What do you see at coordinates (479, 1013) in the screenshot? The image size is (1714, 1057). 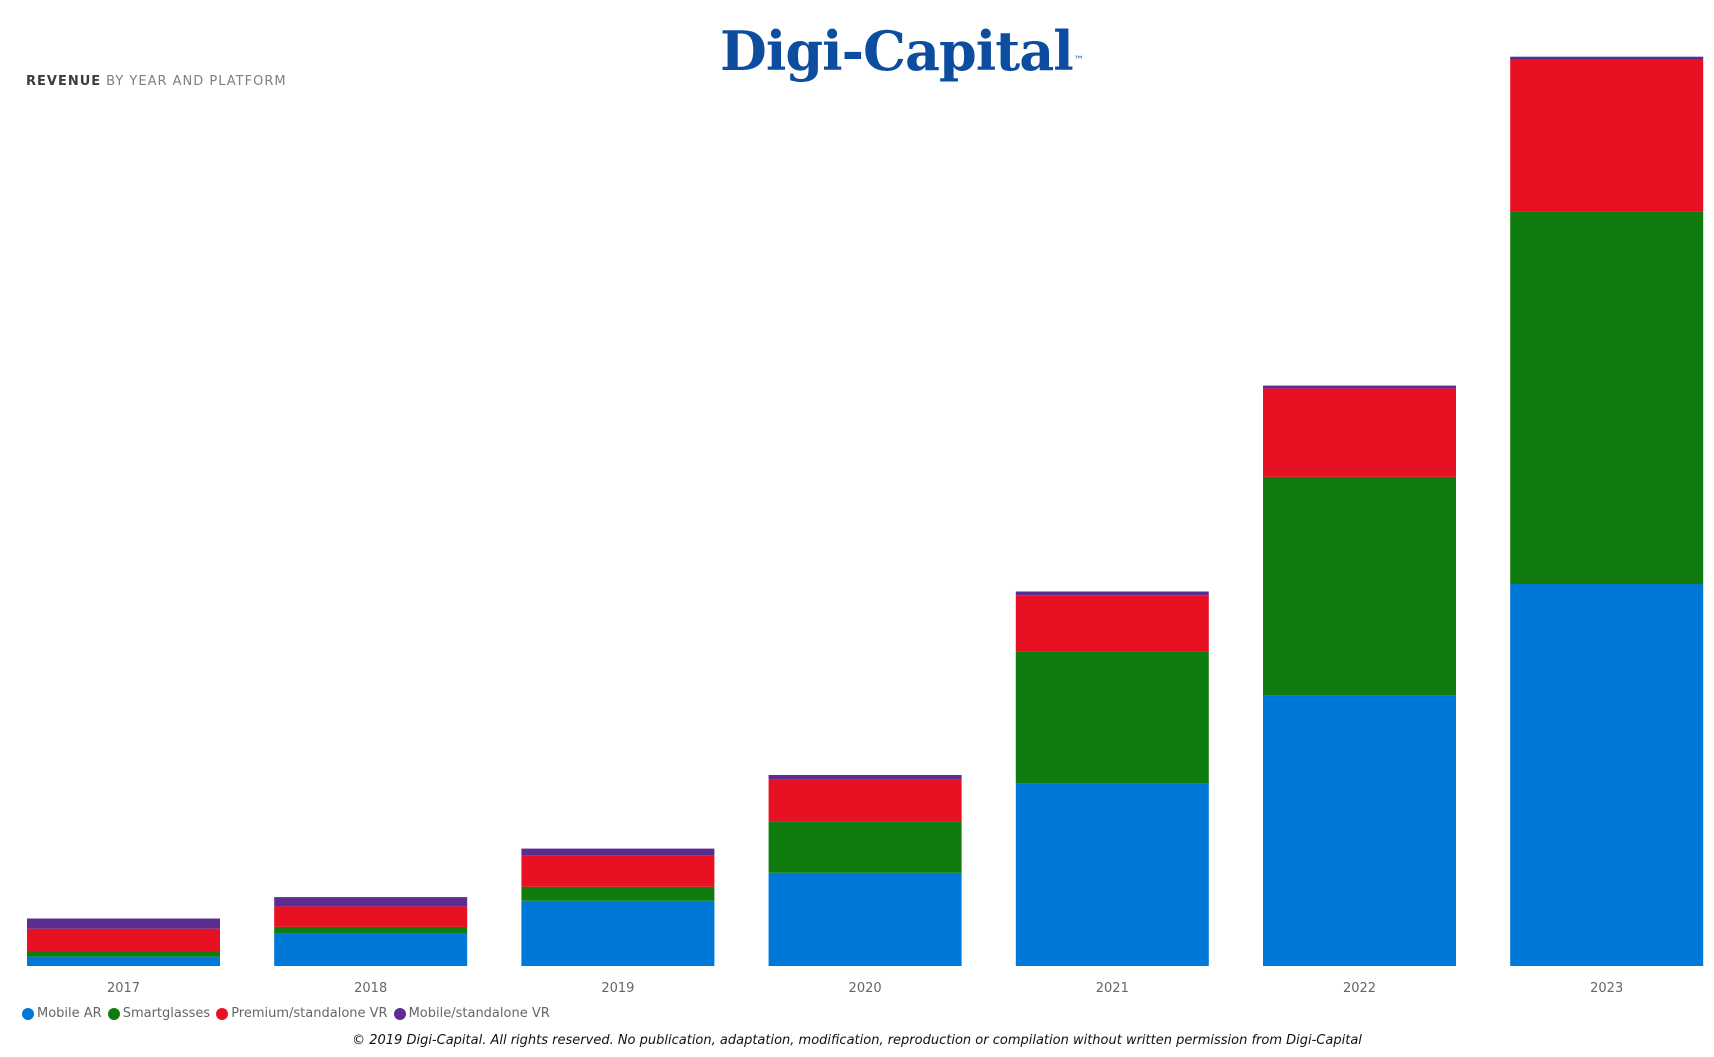 I see `legend-label: Mobile/standalone VR` at bounding box center [479, 1013].